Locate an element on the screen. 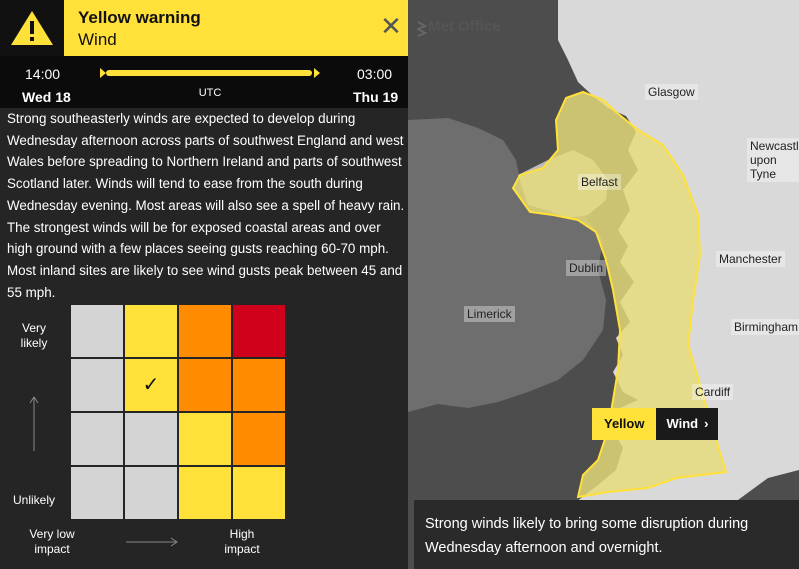  timezone-label: UTC is located at coordinates (210, 93).